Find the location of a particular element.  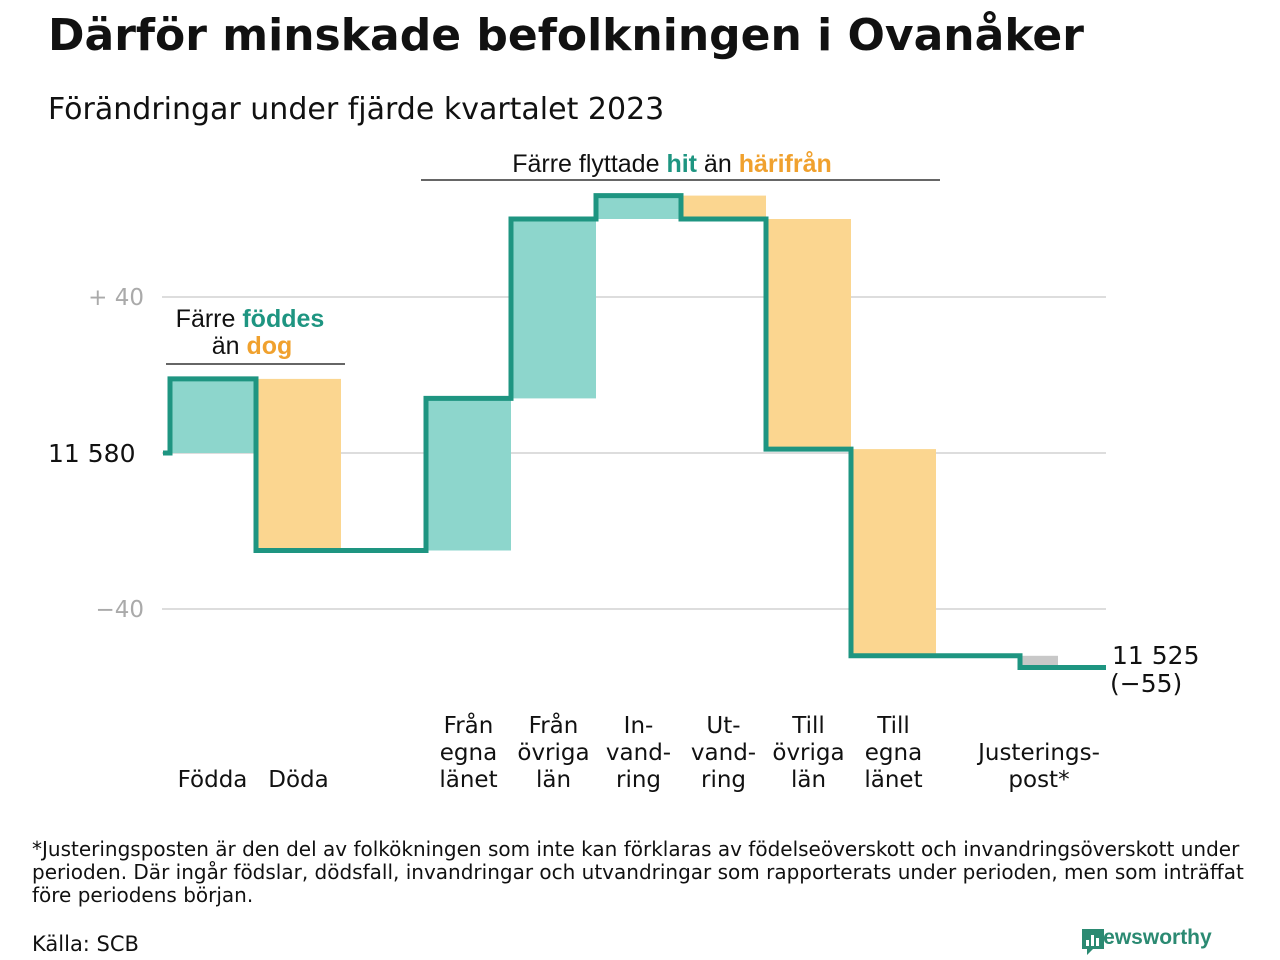

start-value-label: 11 580 is located at coordinates (91, 453).